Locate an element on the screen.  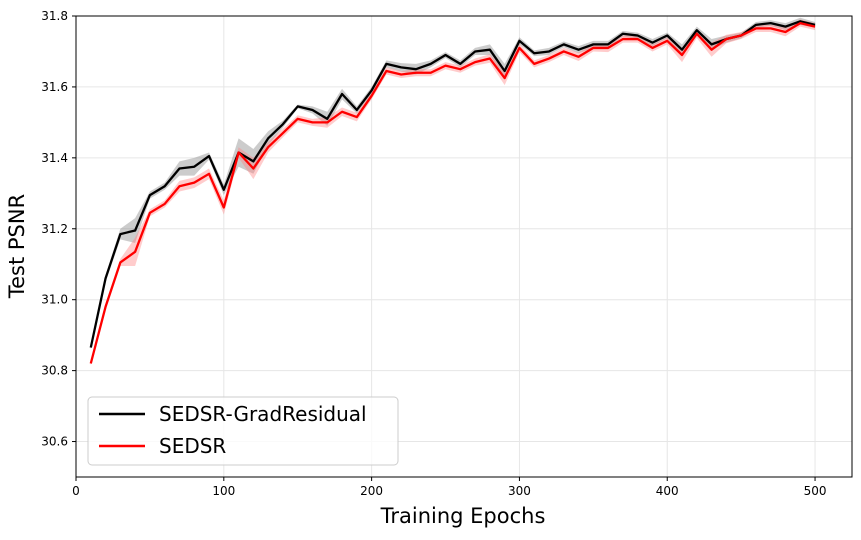
x-axis-label: Training Epochs is located at coordinates (463, 516).